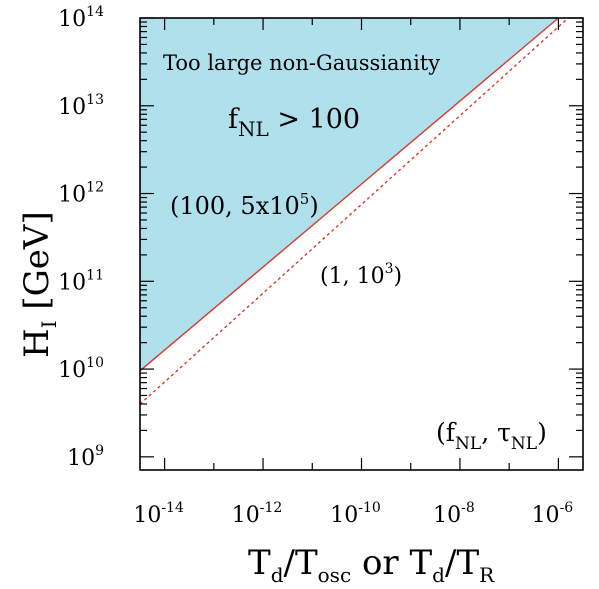 This screenshot has height=589, width=599. Describe the element at coordinates (294, 122) in the screenshot. I see `fnl-condition-label: fNL > 100` at that location.